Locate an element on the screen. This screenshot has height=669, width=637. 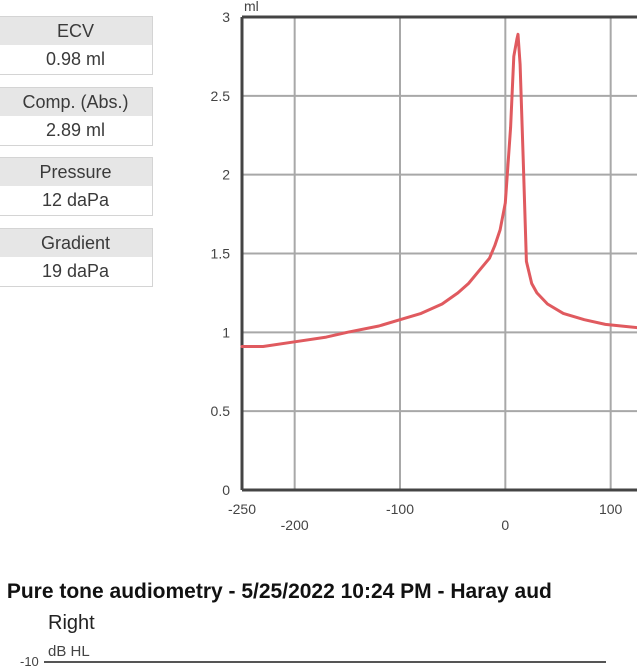
metric-label: Gradient is located at coordinates (76, 243).